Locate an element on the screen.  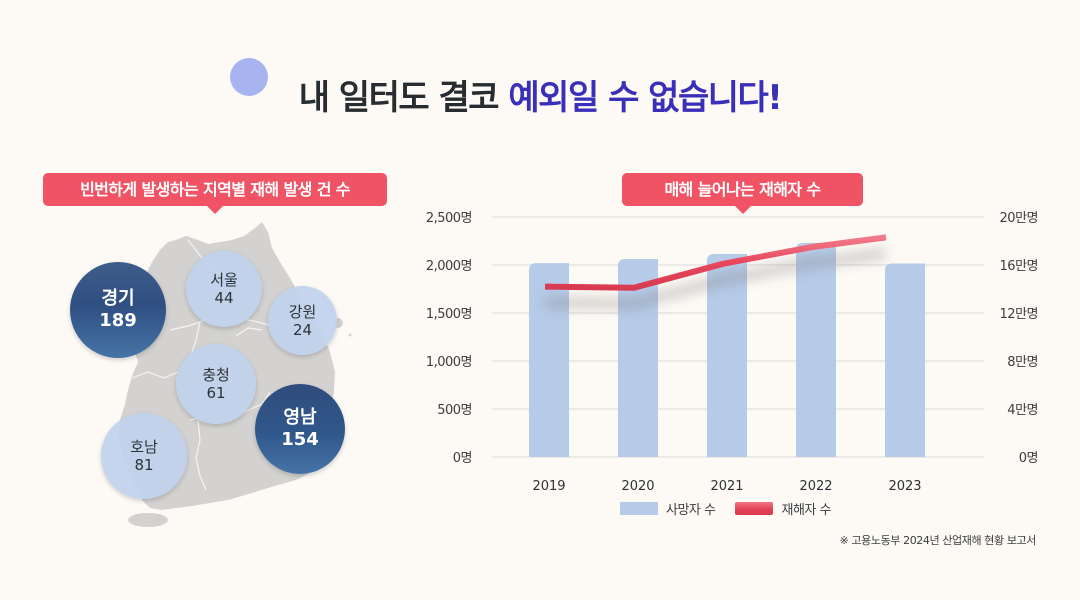
region-name: 경기 is located at coordinates (118, 299).